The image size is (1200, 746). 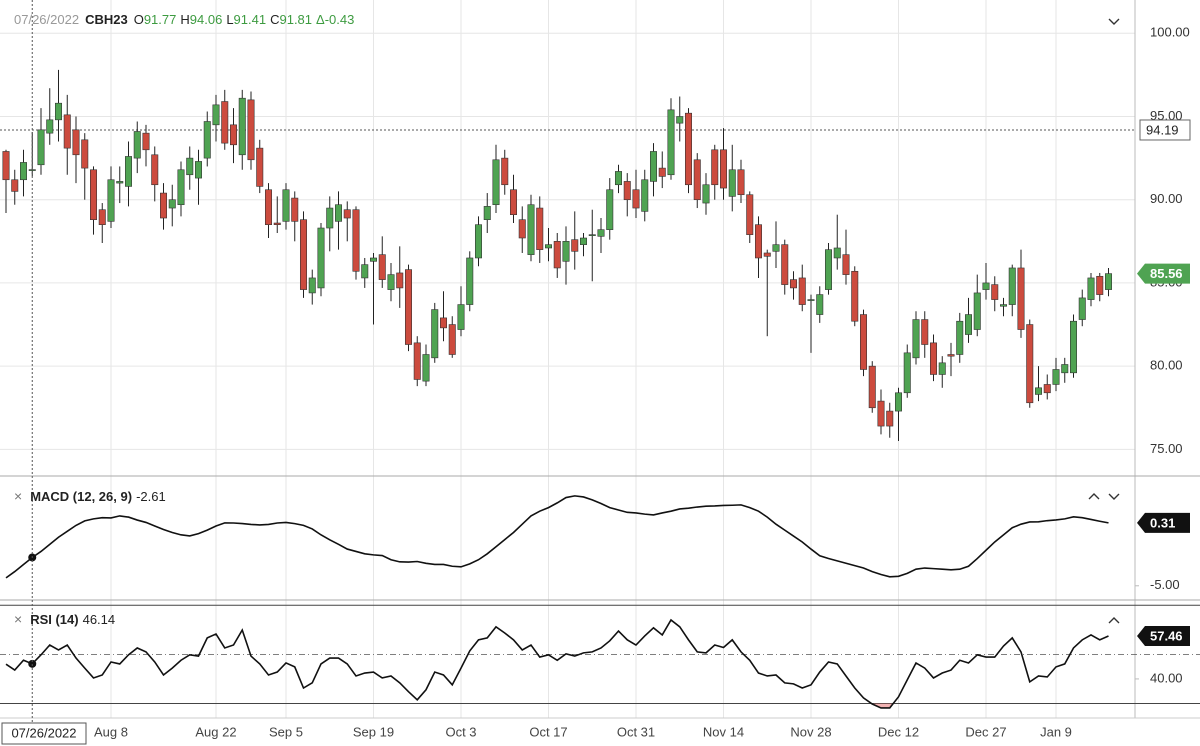 What do you see at coordinates (230, 19) in the screenshot?
I see `ohlc-label: L` at bounding box center [230, 19].